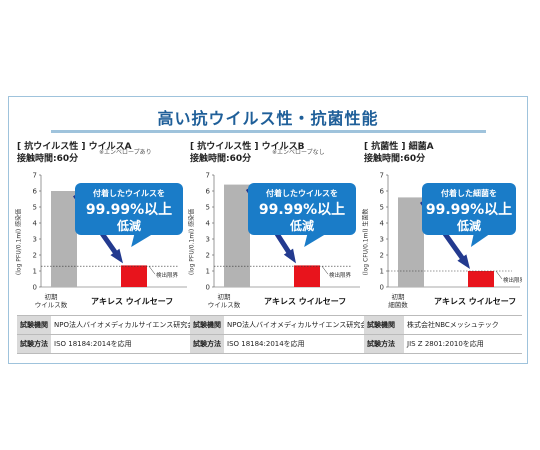 This screenshot has width=540, height=450. Describe the element at coordinates (463, 325) in the screenshot. I see `table-value: 株式会社NBCメッシュテック` at that location.